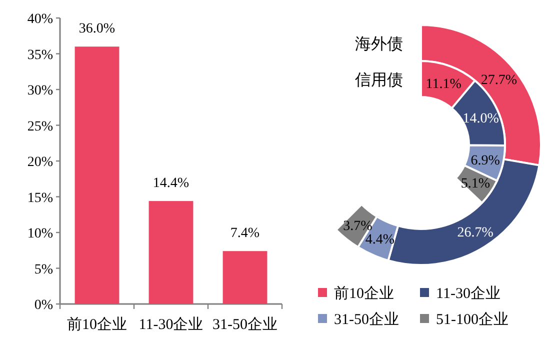 This screenshot has width=554, height=340. What do you see at coordinates (44, 305) in the screenshot?
I see `y-tick-label: 0%` at bounding box center [44, 305].